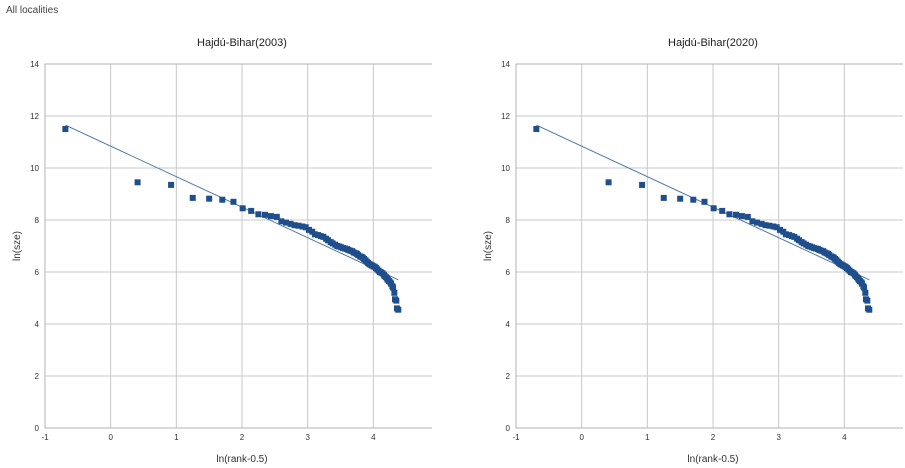 This screenshot has width=905, height=468. What do you see at coordinates (713, 43) in the screenshot?
I see `chart-title: Hajdú-Bihar(2020)` at bounding box center [713, 43].